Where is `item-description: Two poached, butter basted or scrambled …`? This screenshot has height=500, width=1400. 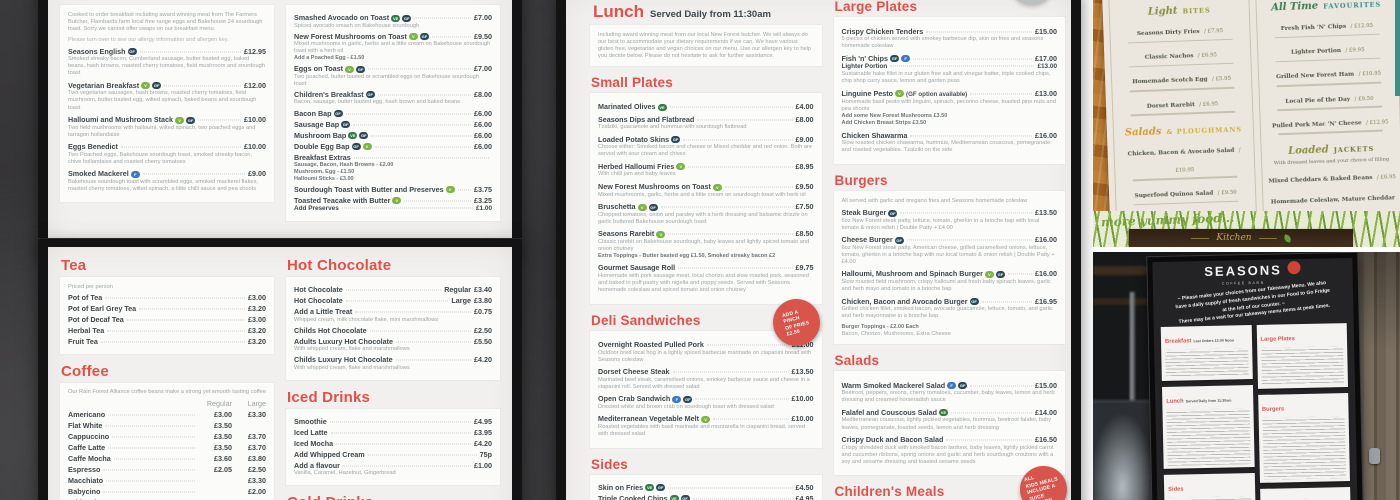 item-description: Two poached, butter basted or scrambled … is located at coordinates (386, 80).